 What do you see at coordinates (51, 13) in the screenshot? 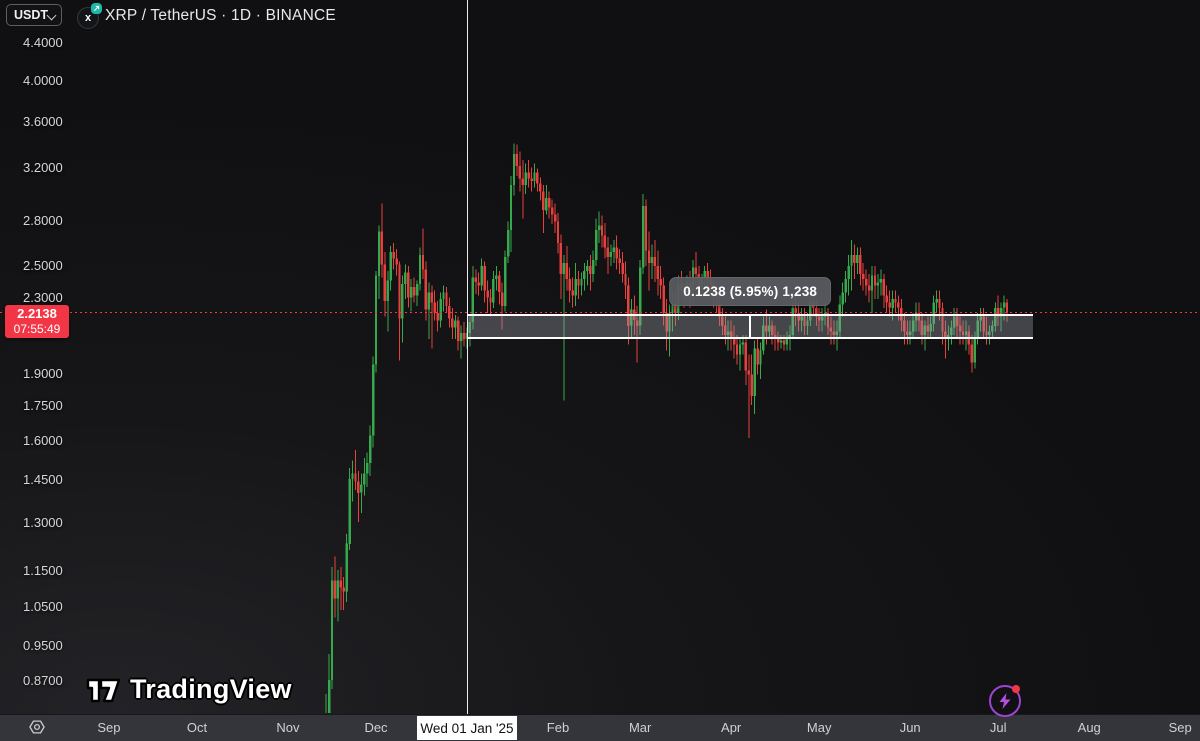
I see `chevron-down-icon` at bounding box center [51, 13].